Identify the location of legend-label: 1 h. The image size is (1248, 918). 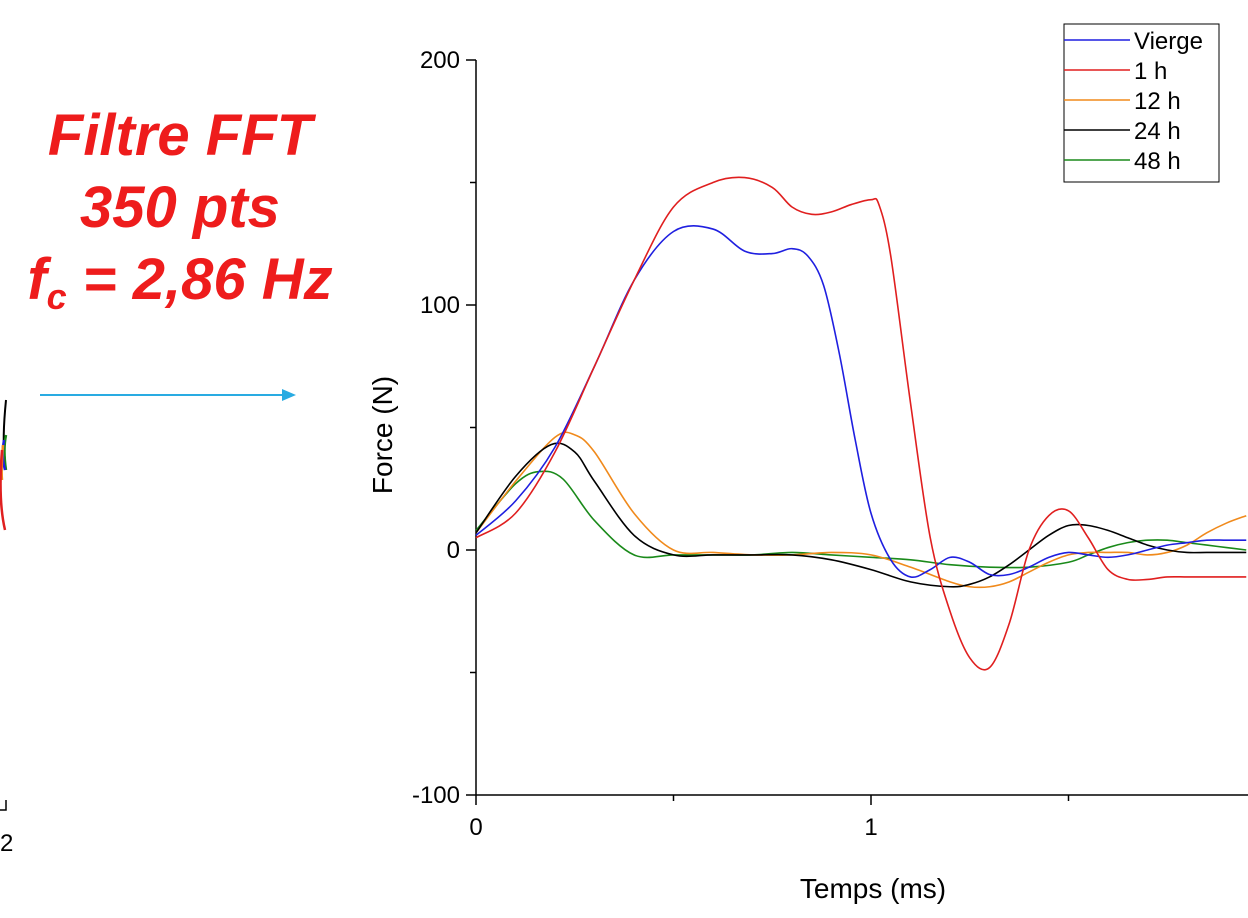
(1150, 71).